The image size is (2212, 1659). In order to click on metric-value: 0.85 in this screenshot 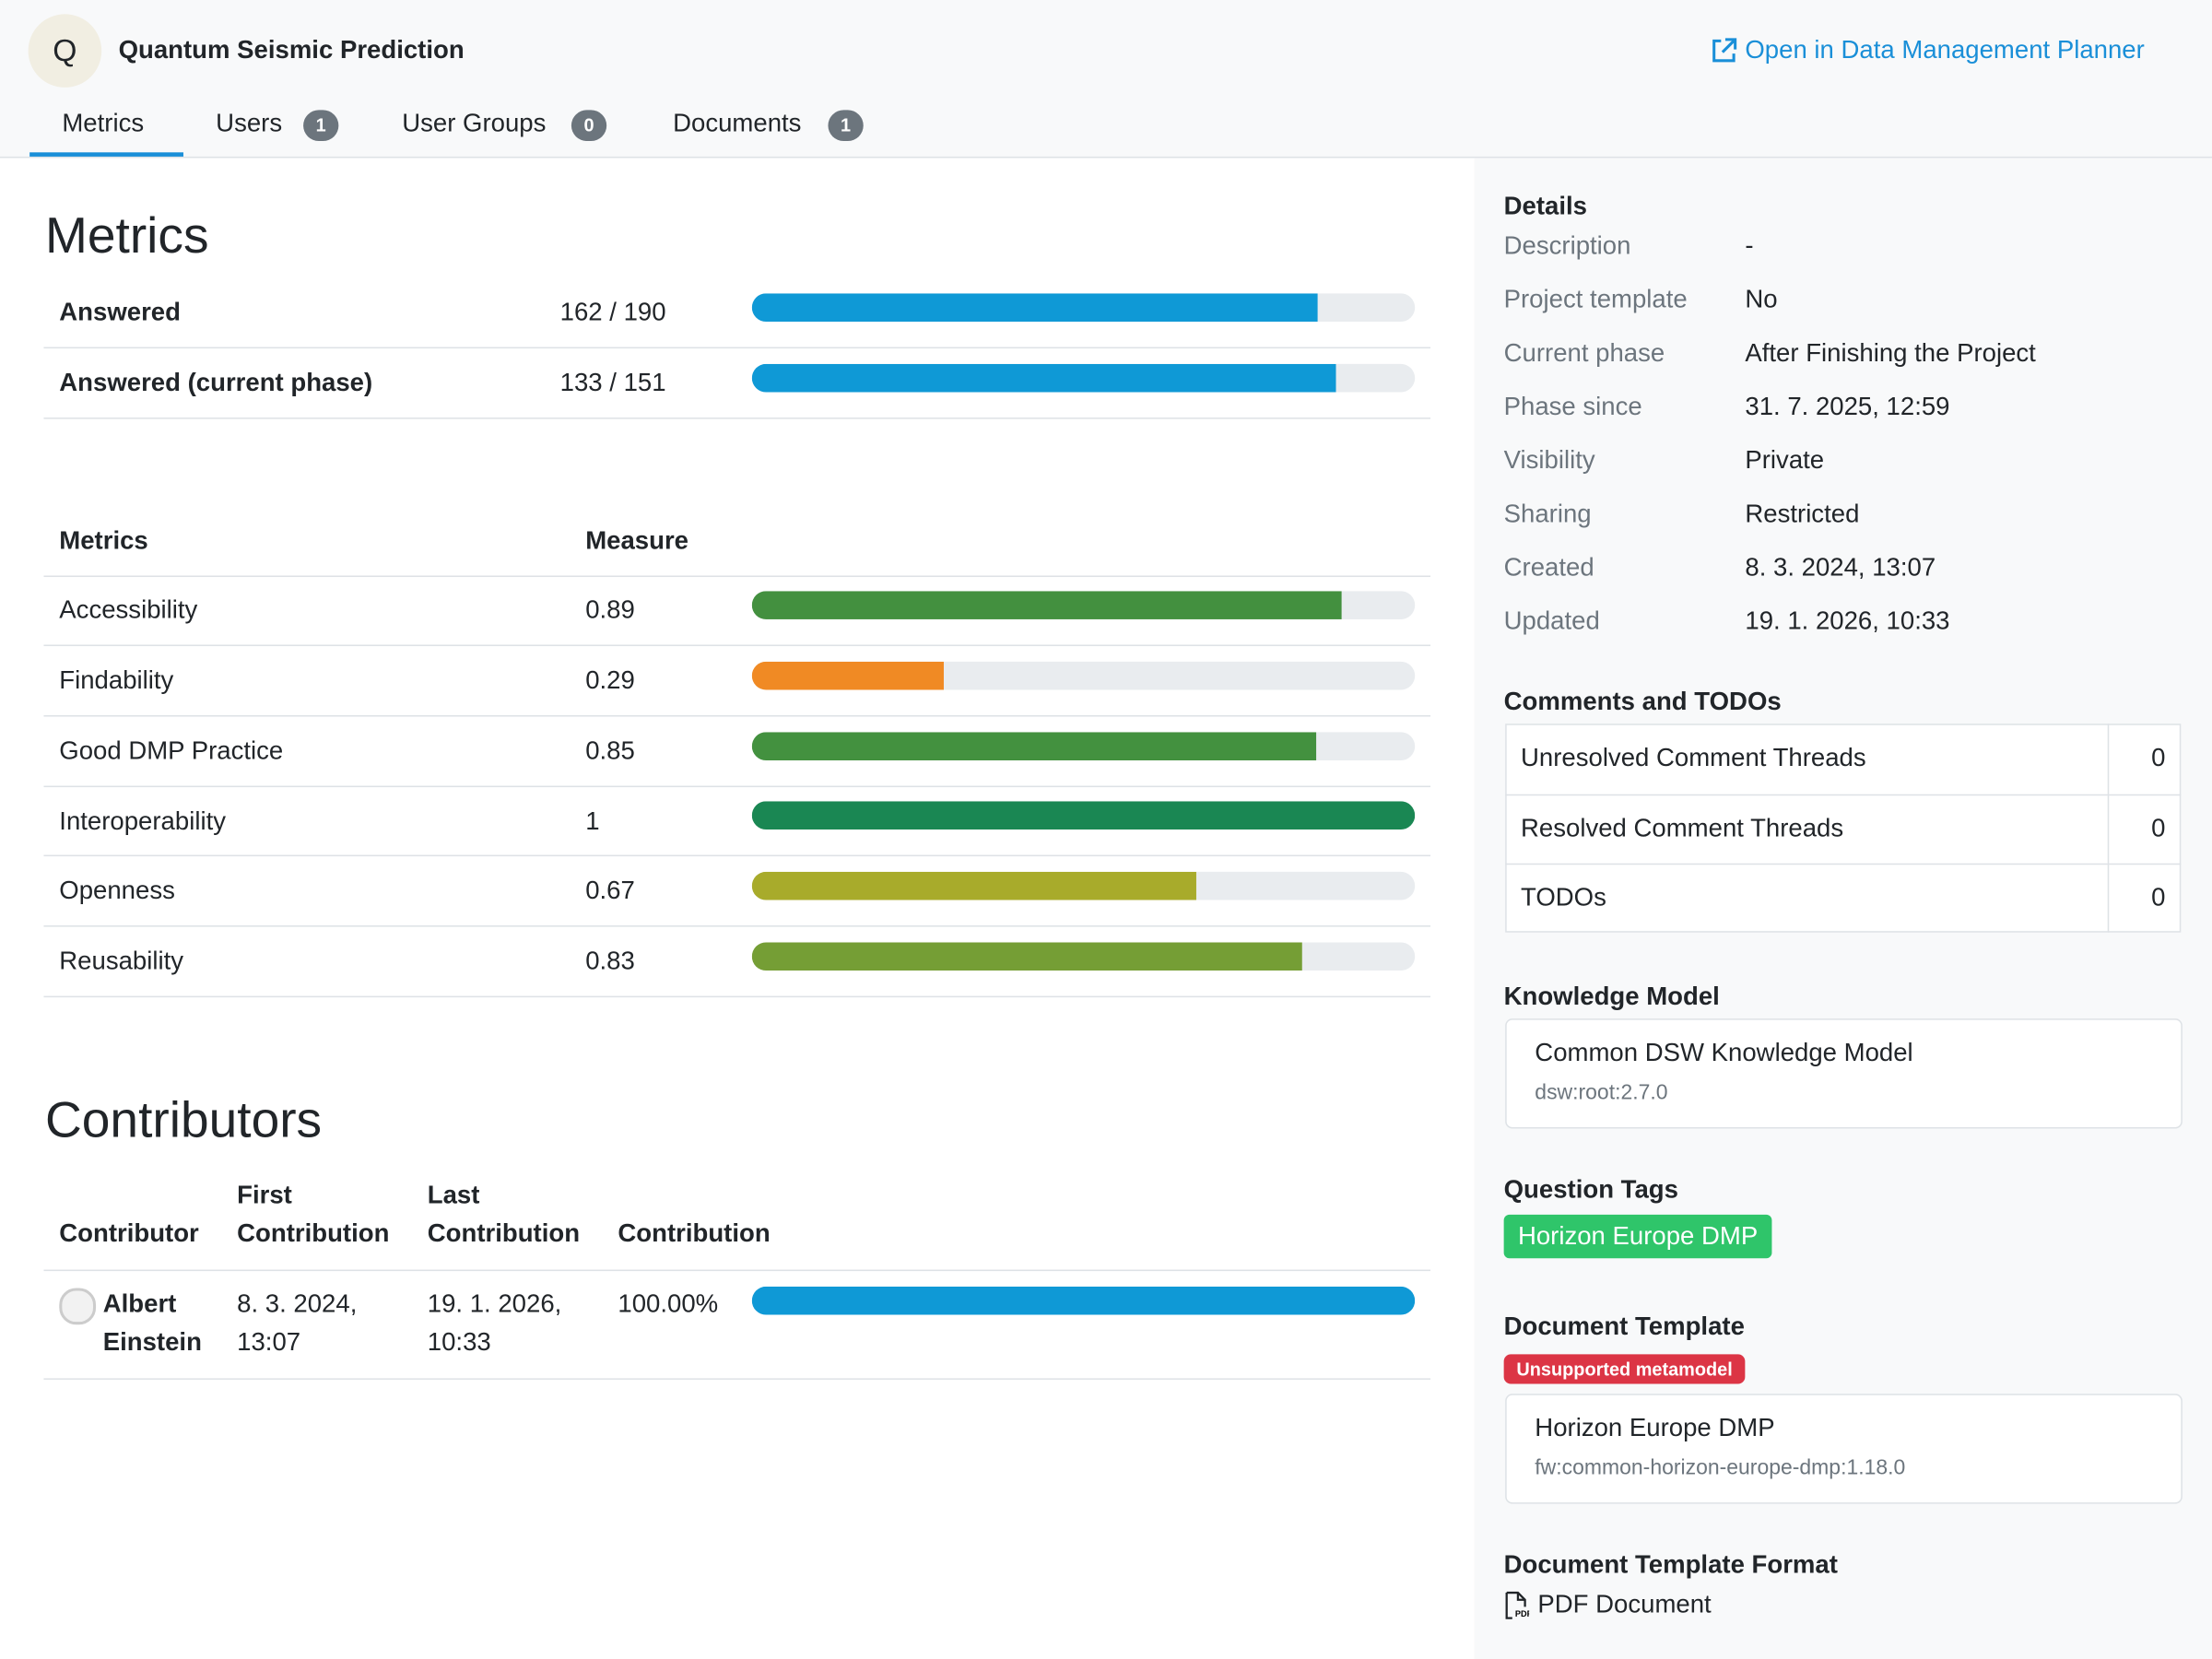, I will do `click(610, 750)`.